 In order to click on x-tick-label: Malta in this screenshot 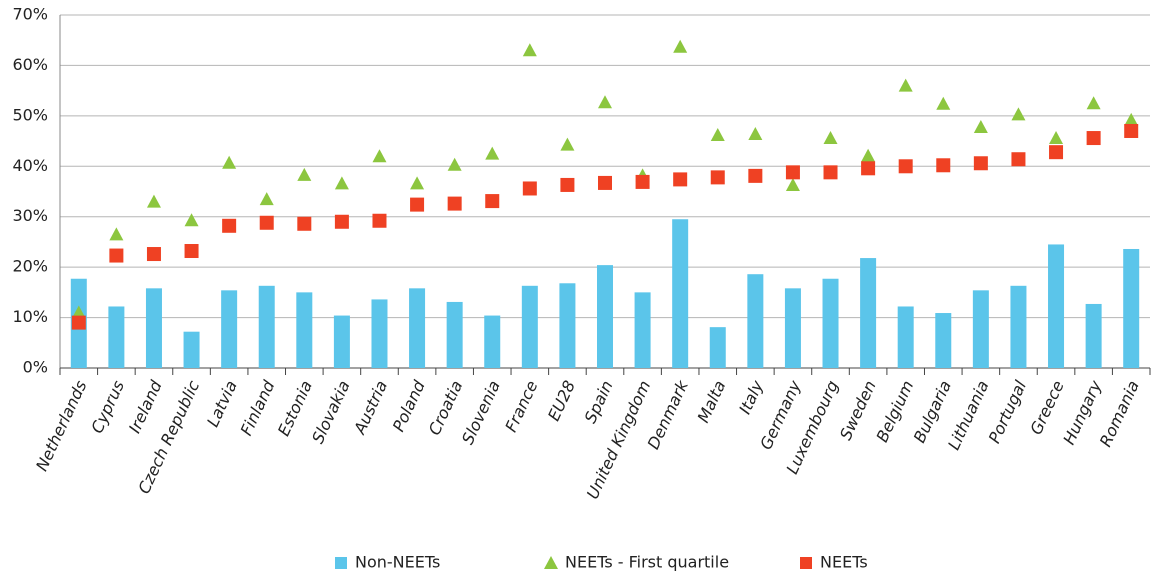, I will do `click(712, 402)`.